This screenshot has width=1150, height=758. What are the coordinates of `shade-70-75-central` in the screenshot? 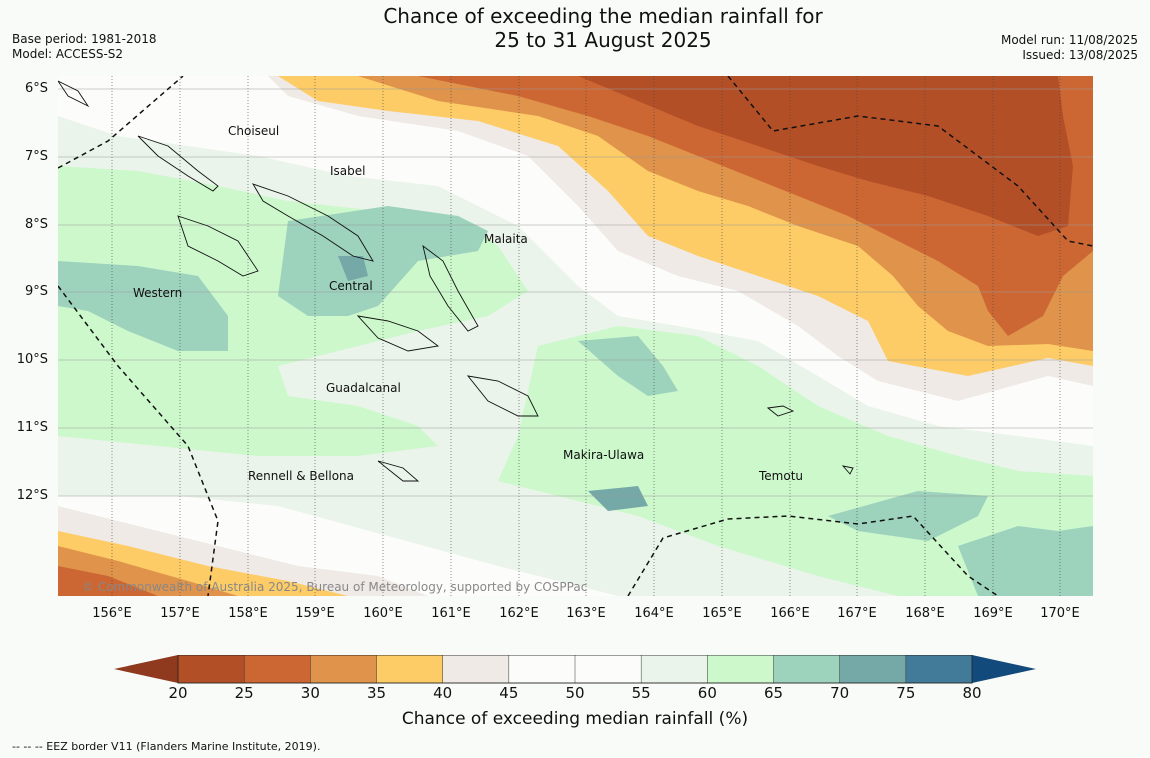 It's located at (353, 268).